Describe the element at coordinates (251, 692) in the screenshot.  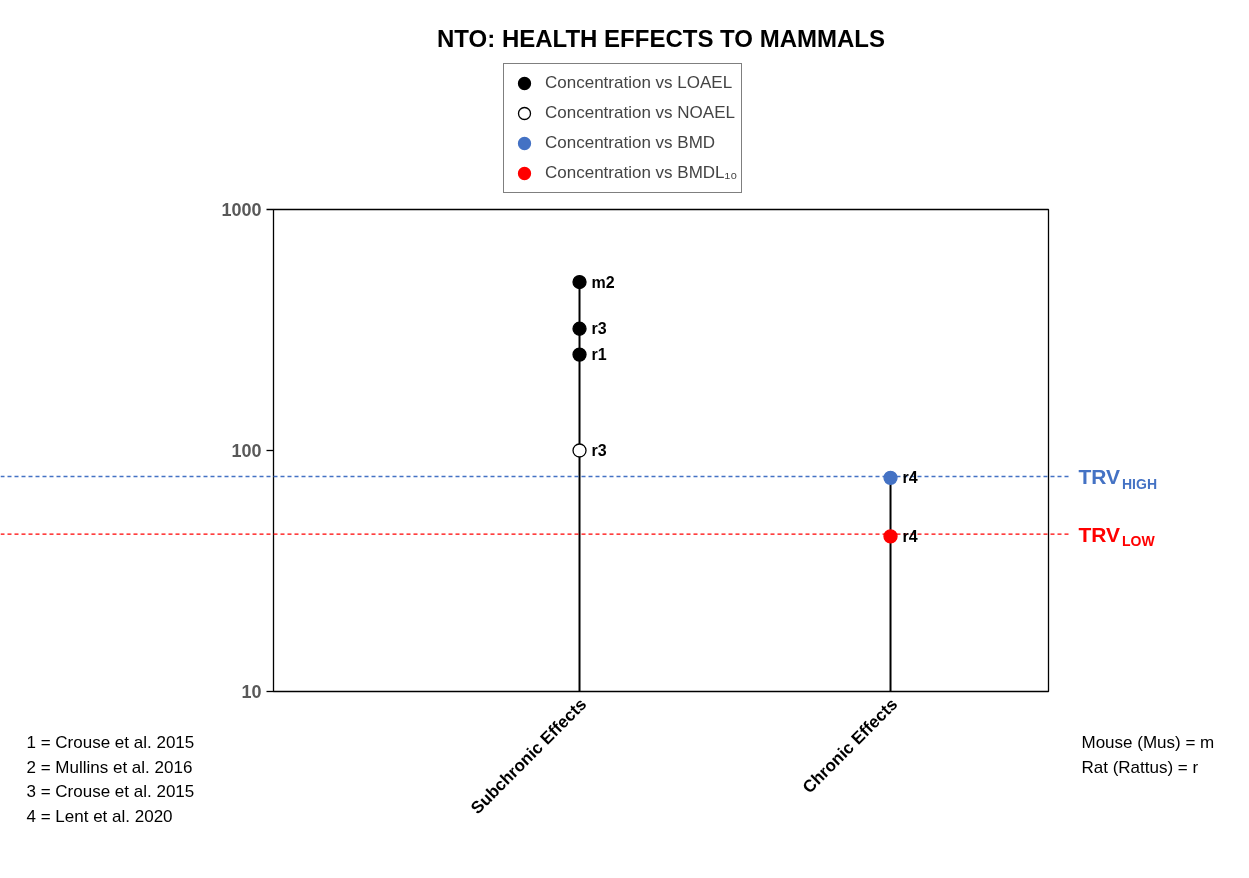
I see `y-tick-label: 10` at that location.